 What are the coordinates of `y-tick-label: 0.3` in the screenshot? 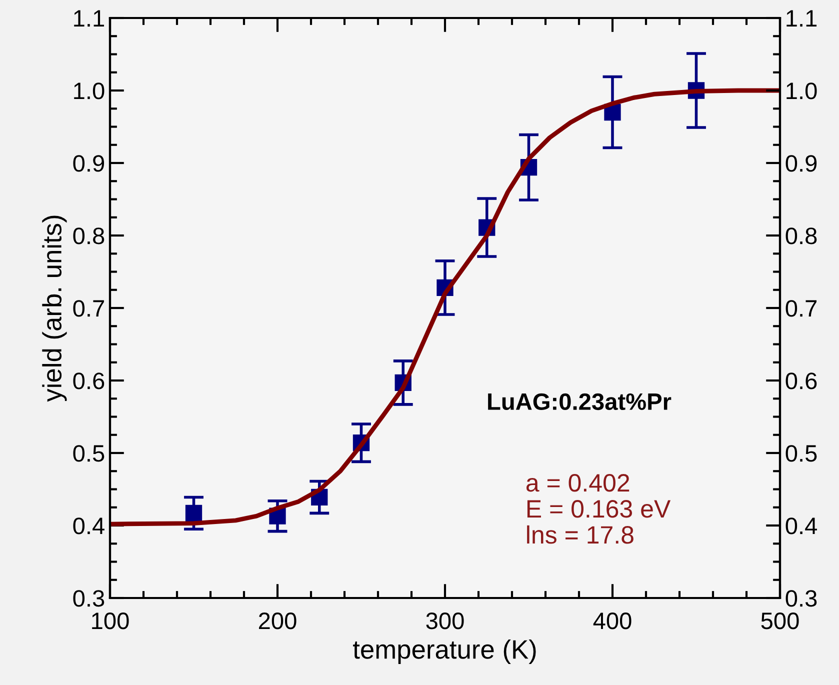 It's located at (88, 598).